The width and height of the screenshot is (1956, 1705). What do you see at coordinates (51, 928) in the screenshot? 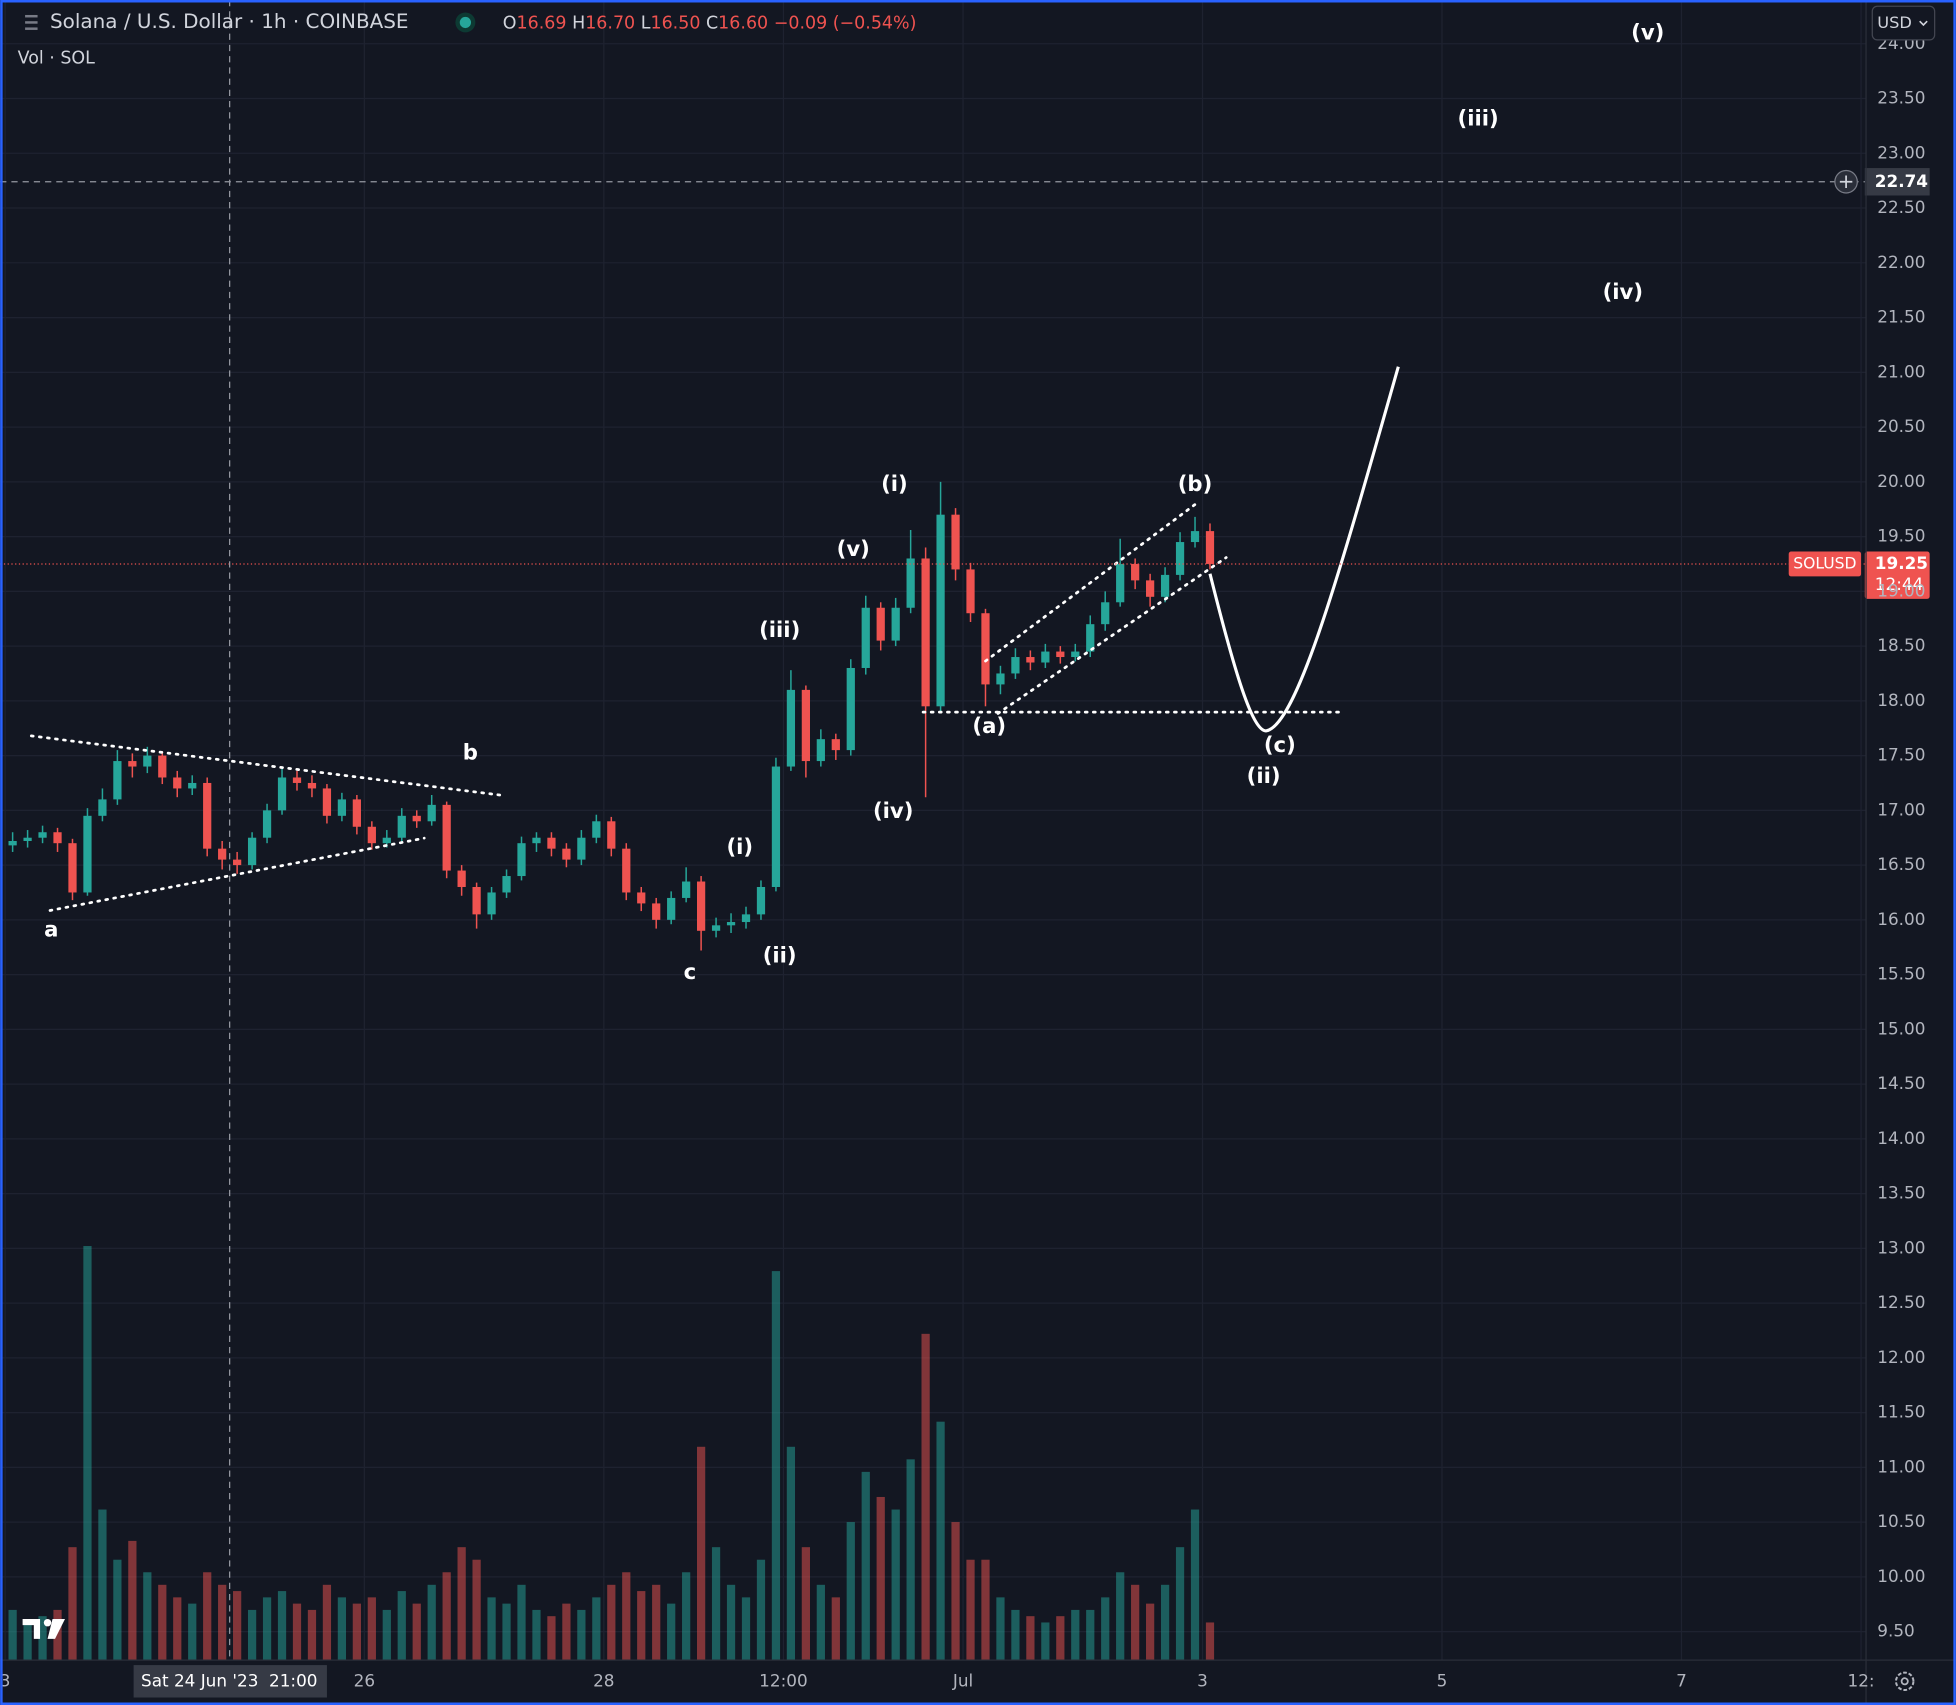
I see `wave-label: a` at bounding box center [51, 928].